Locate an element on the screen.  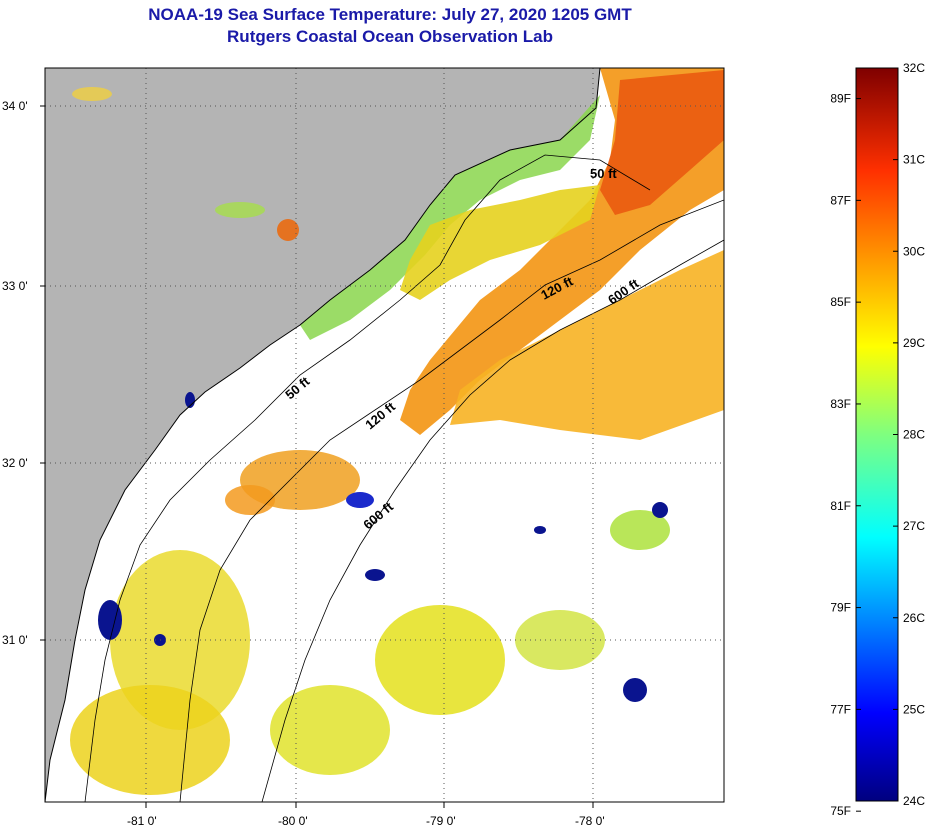
lon-label-78: -78 0' is located at coordinates (590, 821).